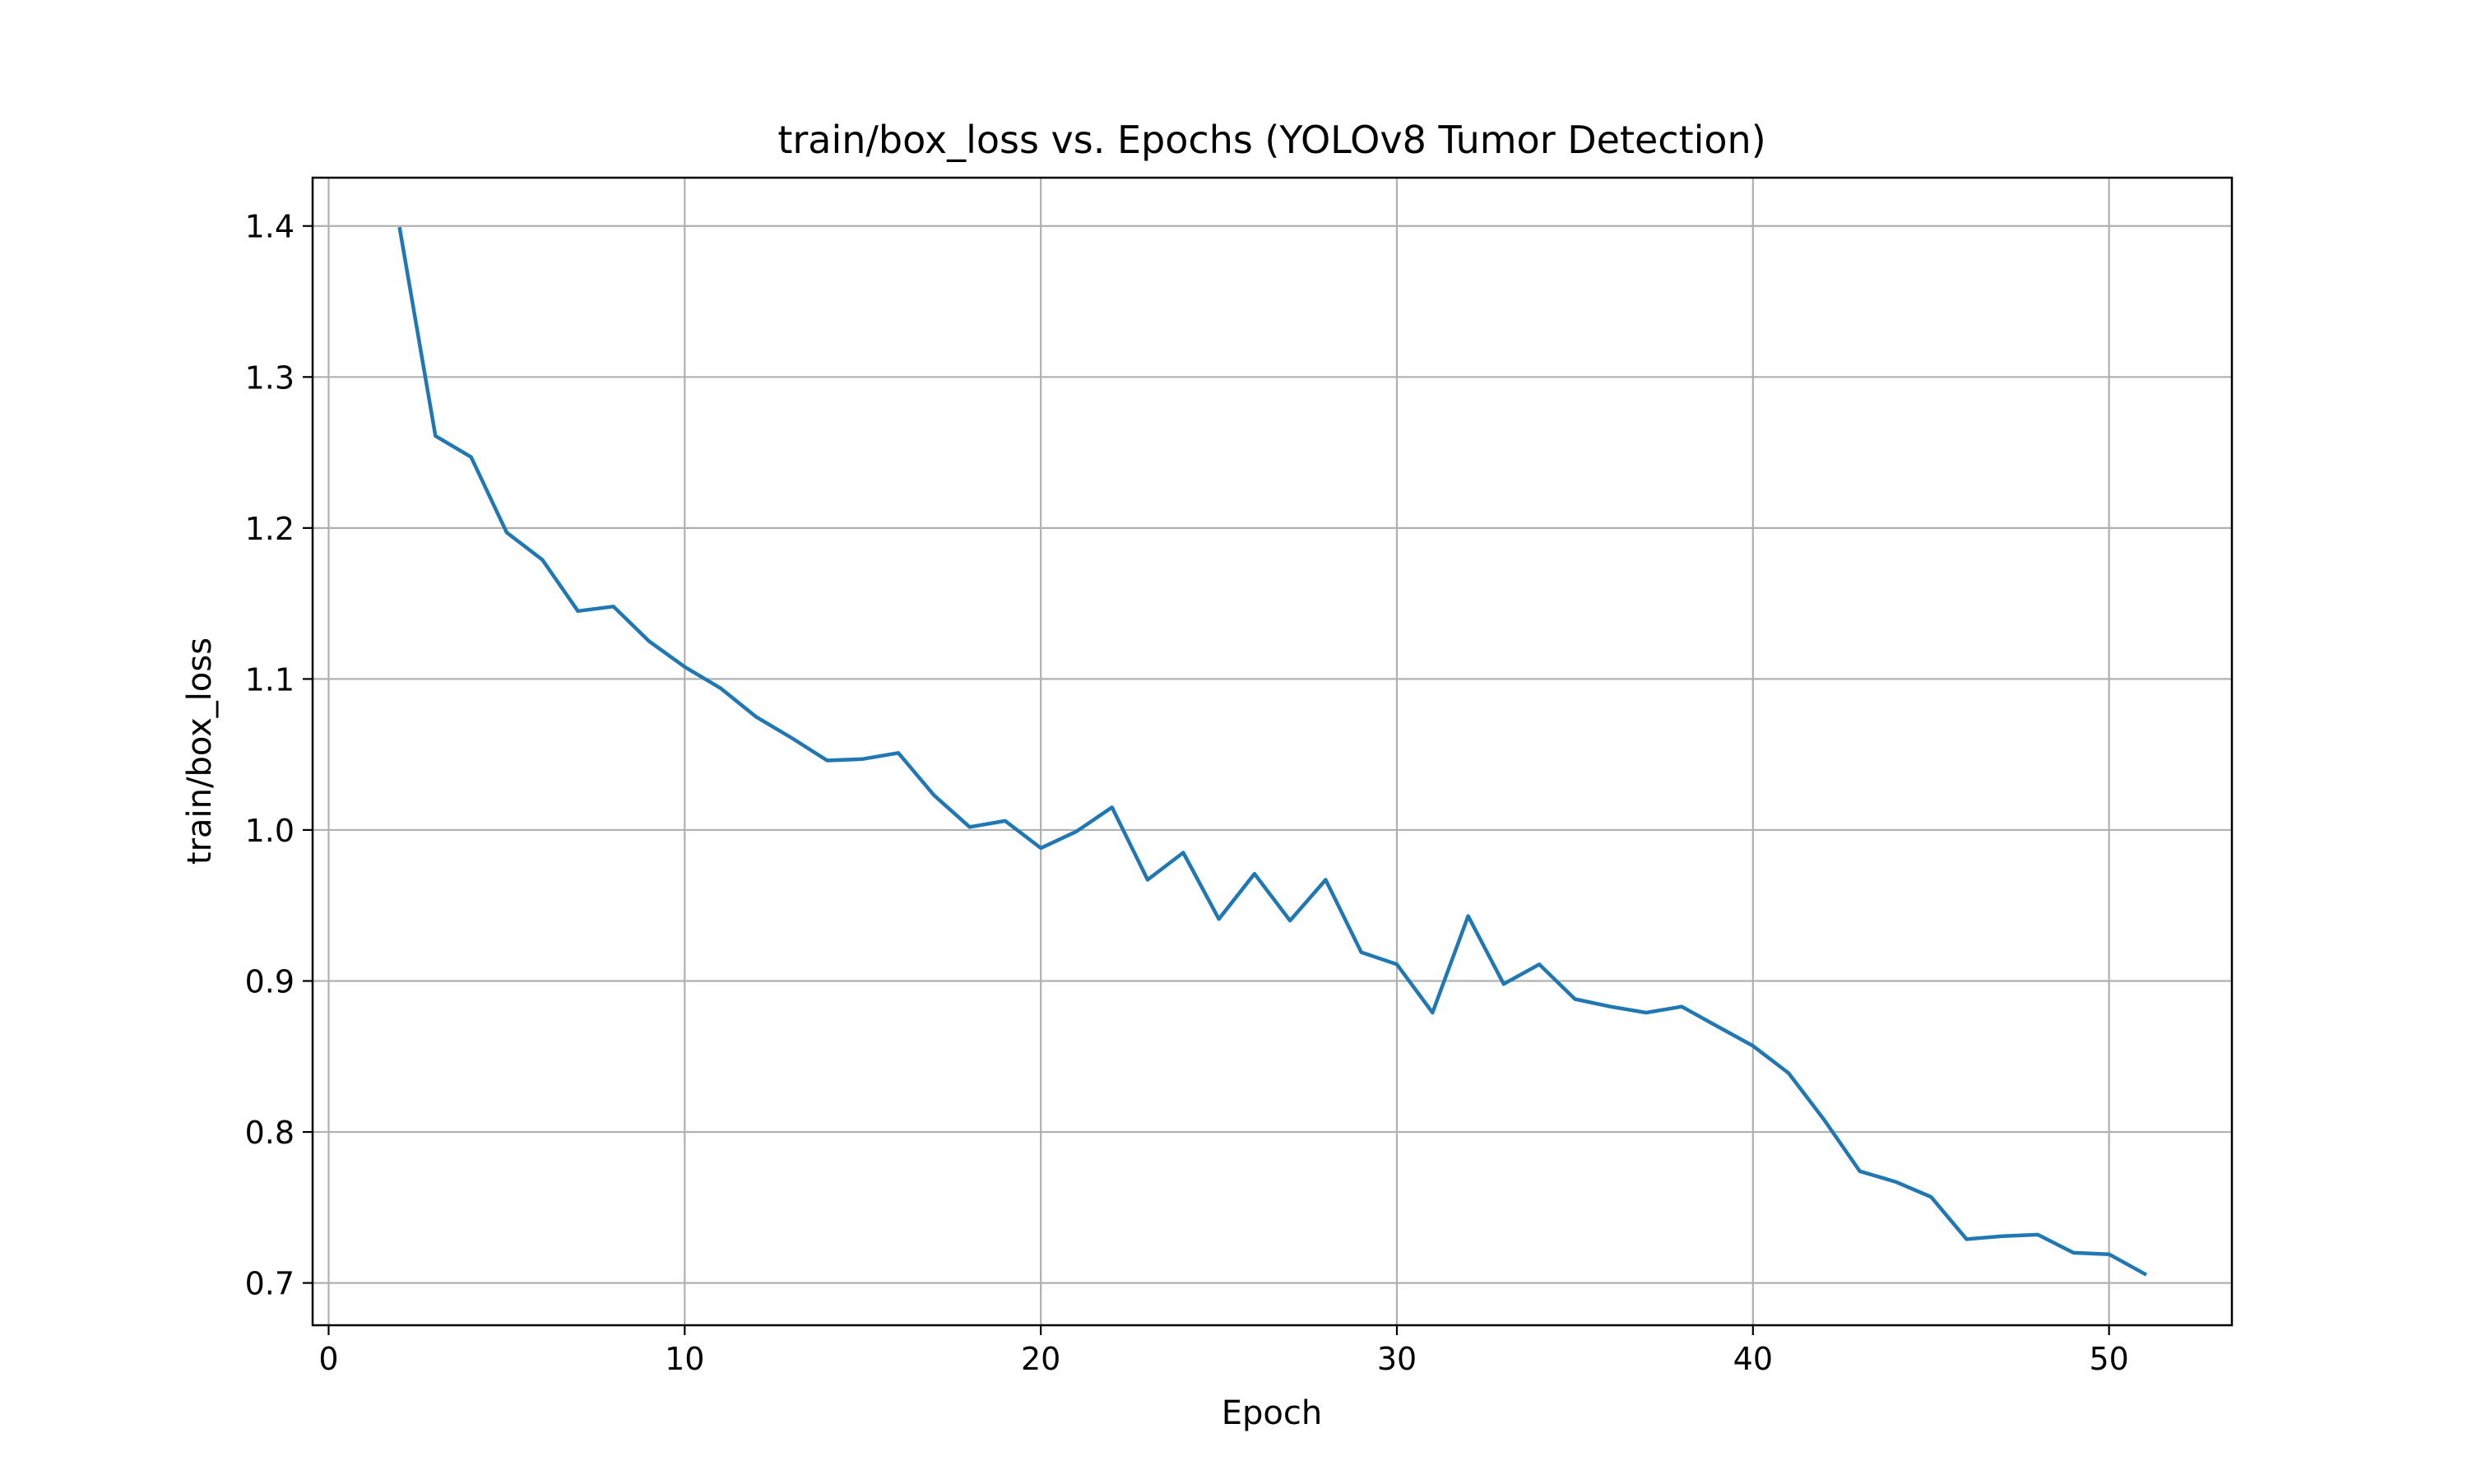 This screenshot has width=2468, height=1484. Describe the element at coordinates (270, 1133) in the screenshot. I see `y-tick-label: 0.8` at that location.